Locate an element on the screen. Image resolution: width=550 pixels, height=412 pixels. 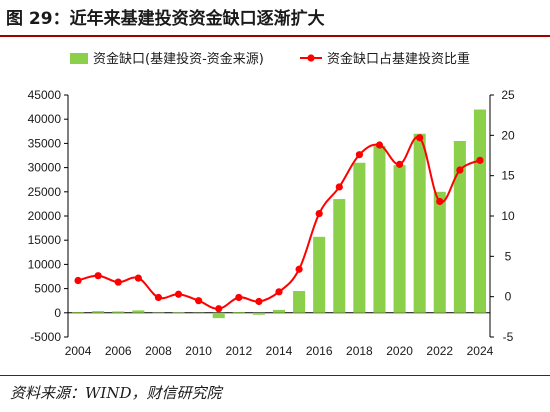
right-axis-tick-label: 10 is located at coordinates (508, 216).